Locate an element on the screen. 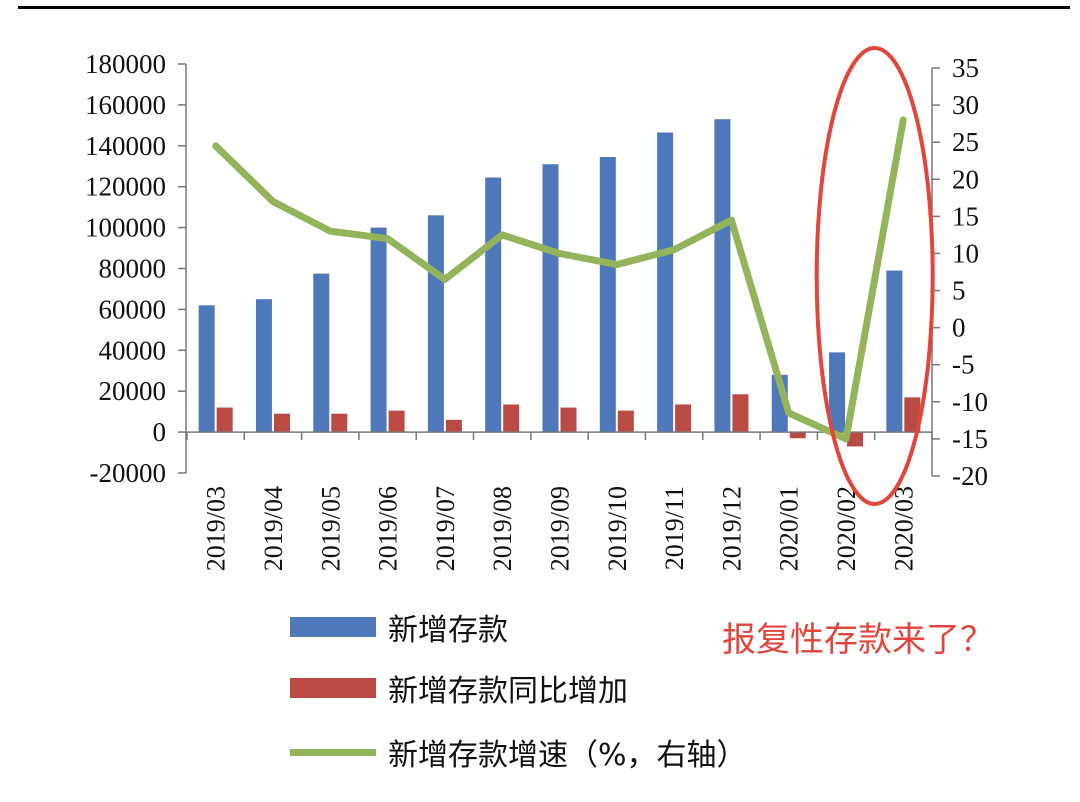 The width and height of the screenshot is (1080, 802). right-tick-label: 30 is located at coordinates (965, 105).